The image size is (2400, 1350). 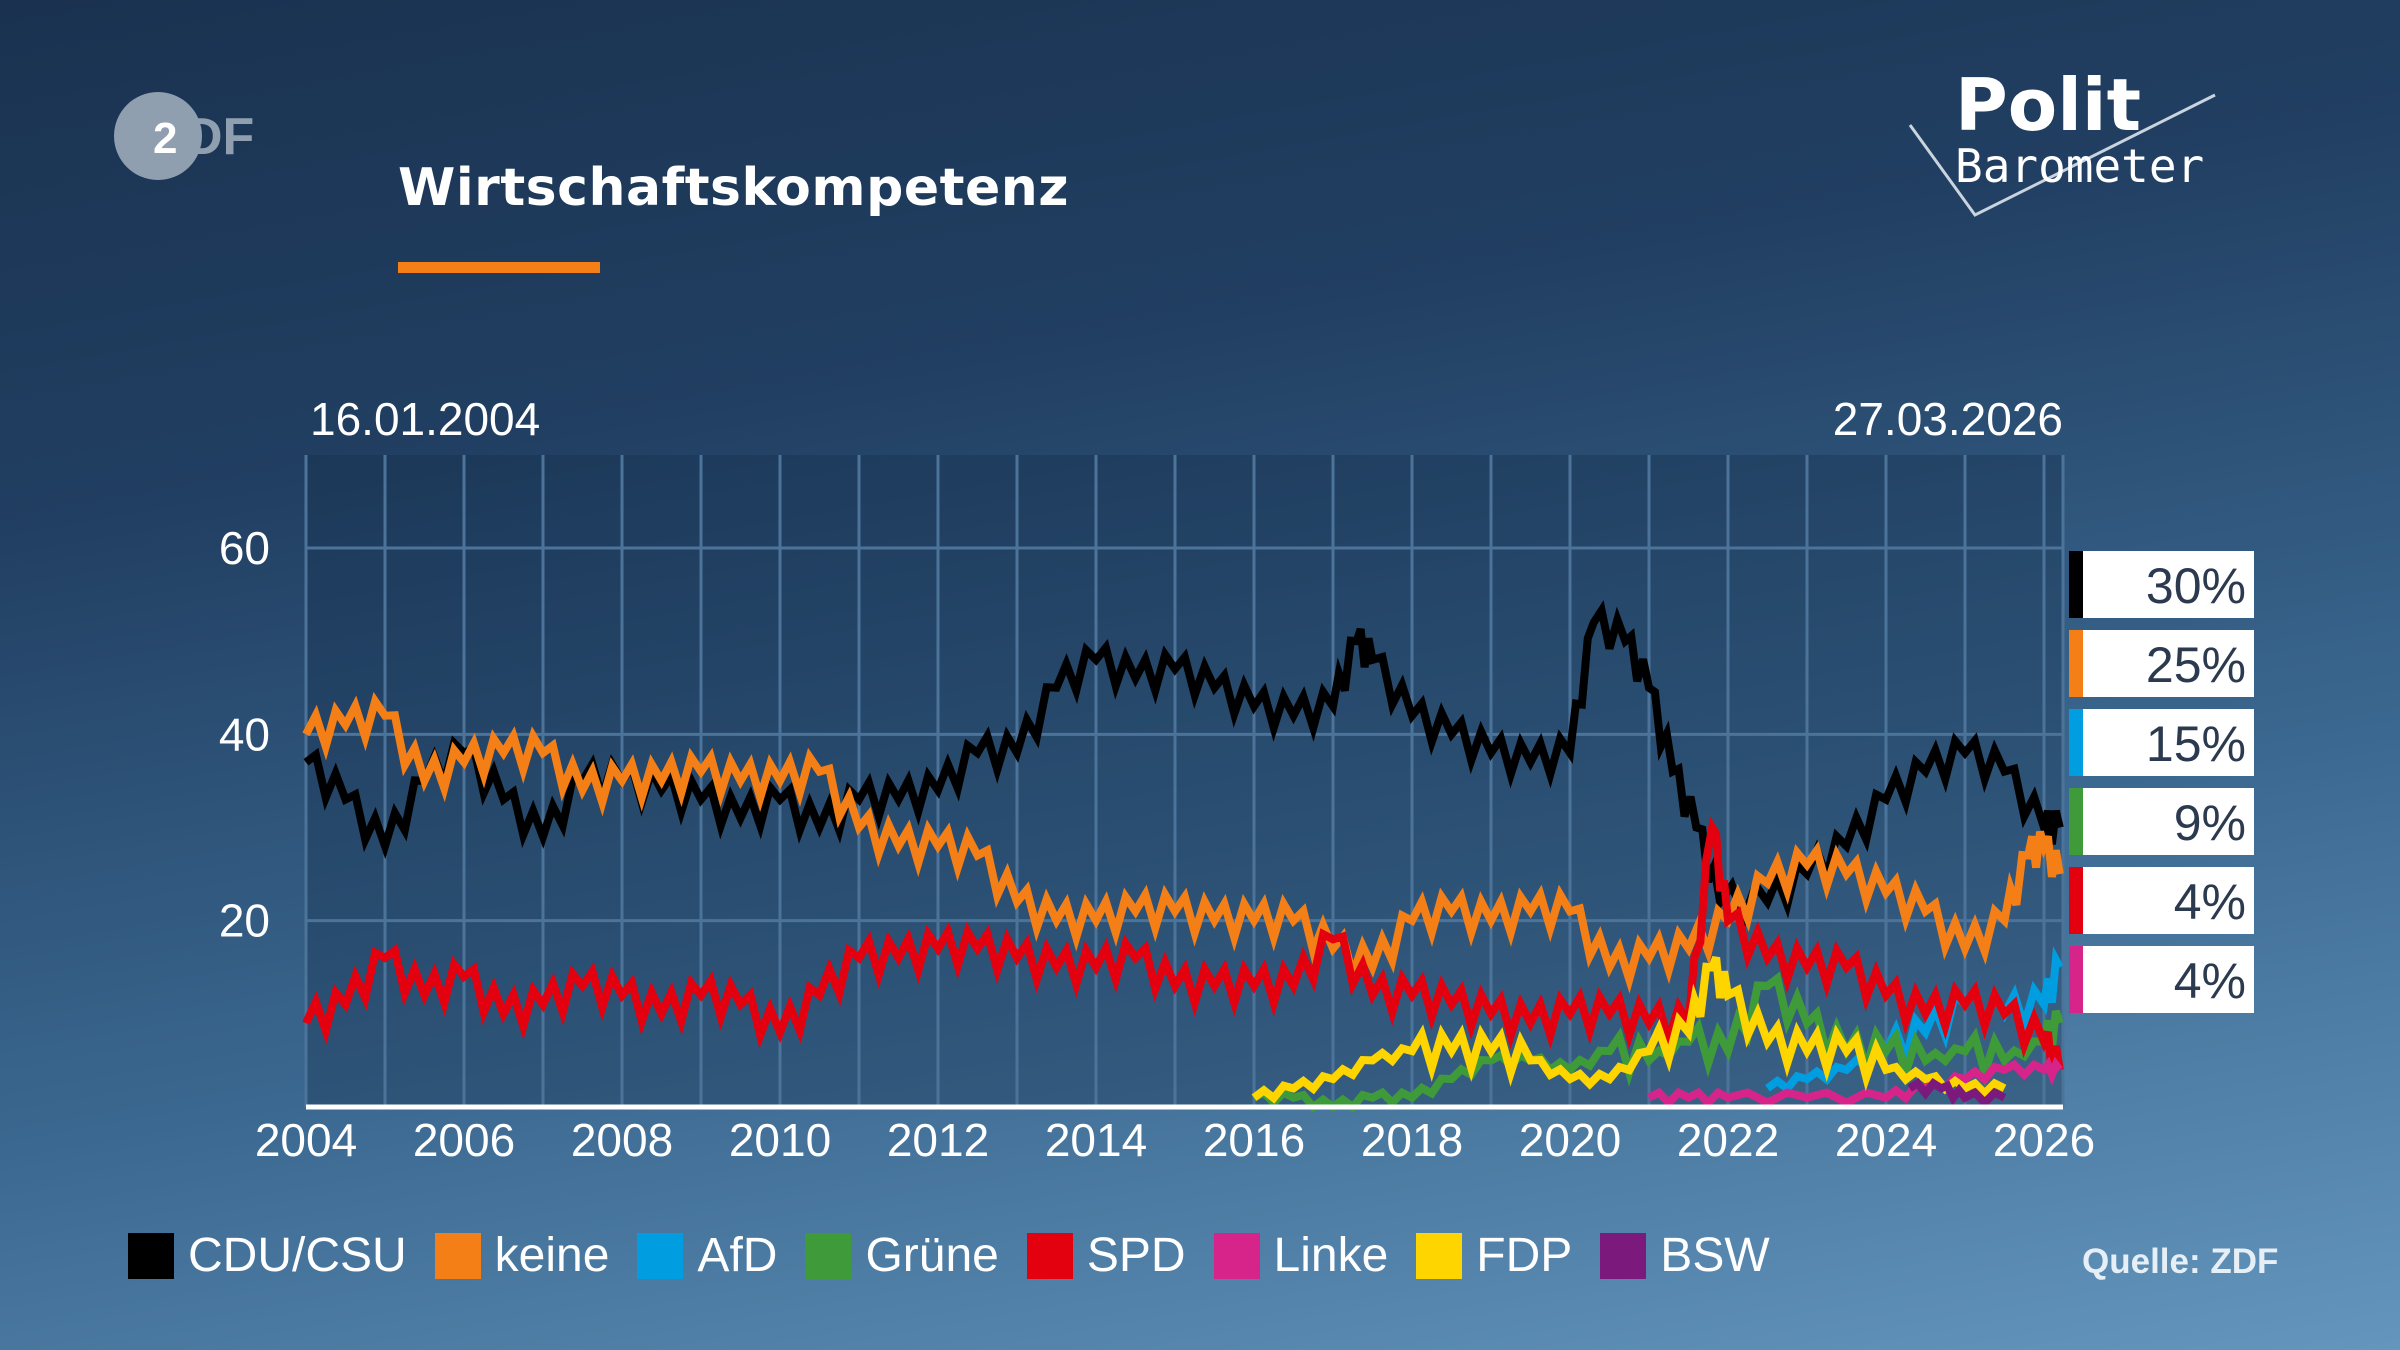 I want to click on x-tick-label: 2008, so click(x=622, y=1140).